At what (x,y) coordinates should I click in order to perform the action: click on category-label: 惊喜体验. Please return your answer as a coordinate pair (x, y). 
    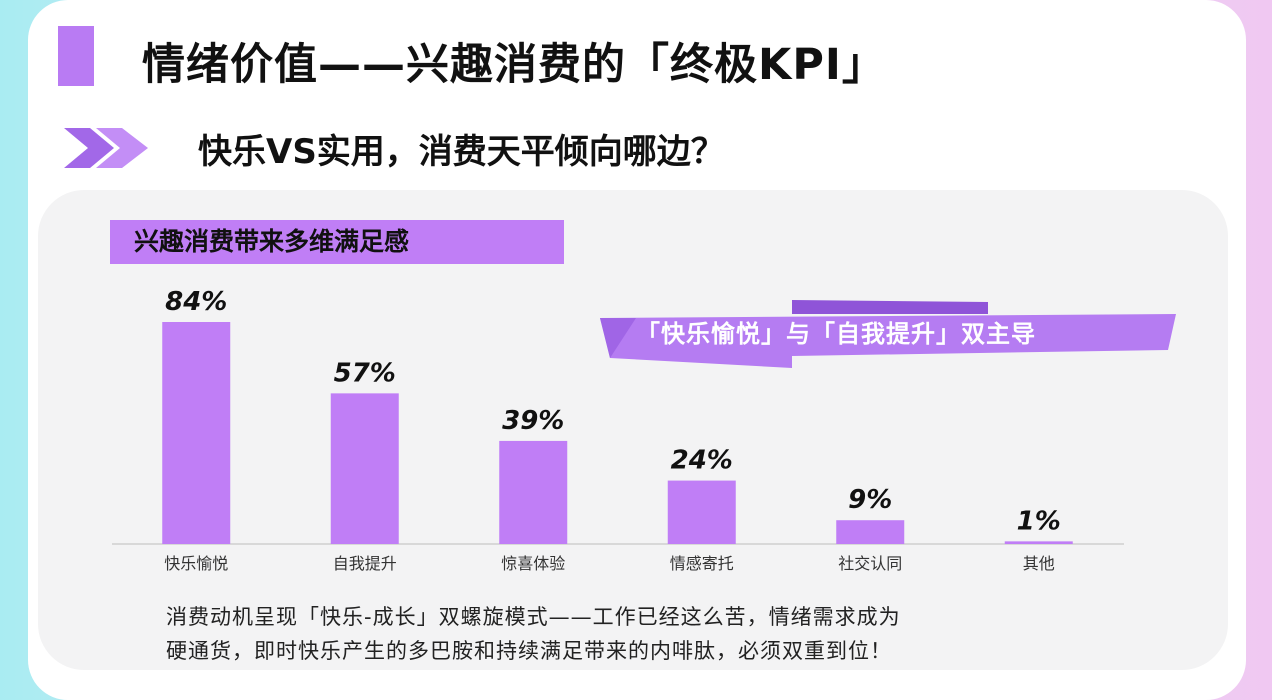
    Looking at the image, I should click on (533, 563).